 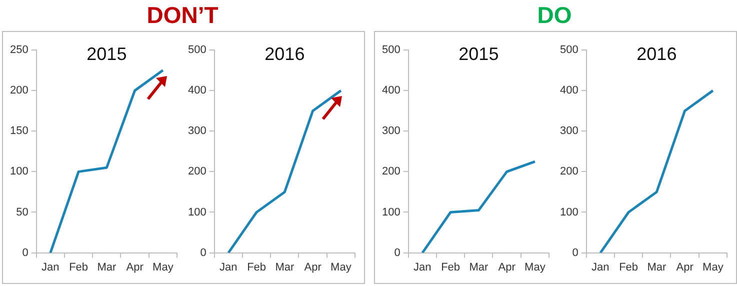 I want to click on y-tick-label: 150, so click(x=19, y=131).